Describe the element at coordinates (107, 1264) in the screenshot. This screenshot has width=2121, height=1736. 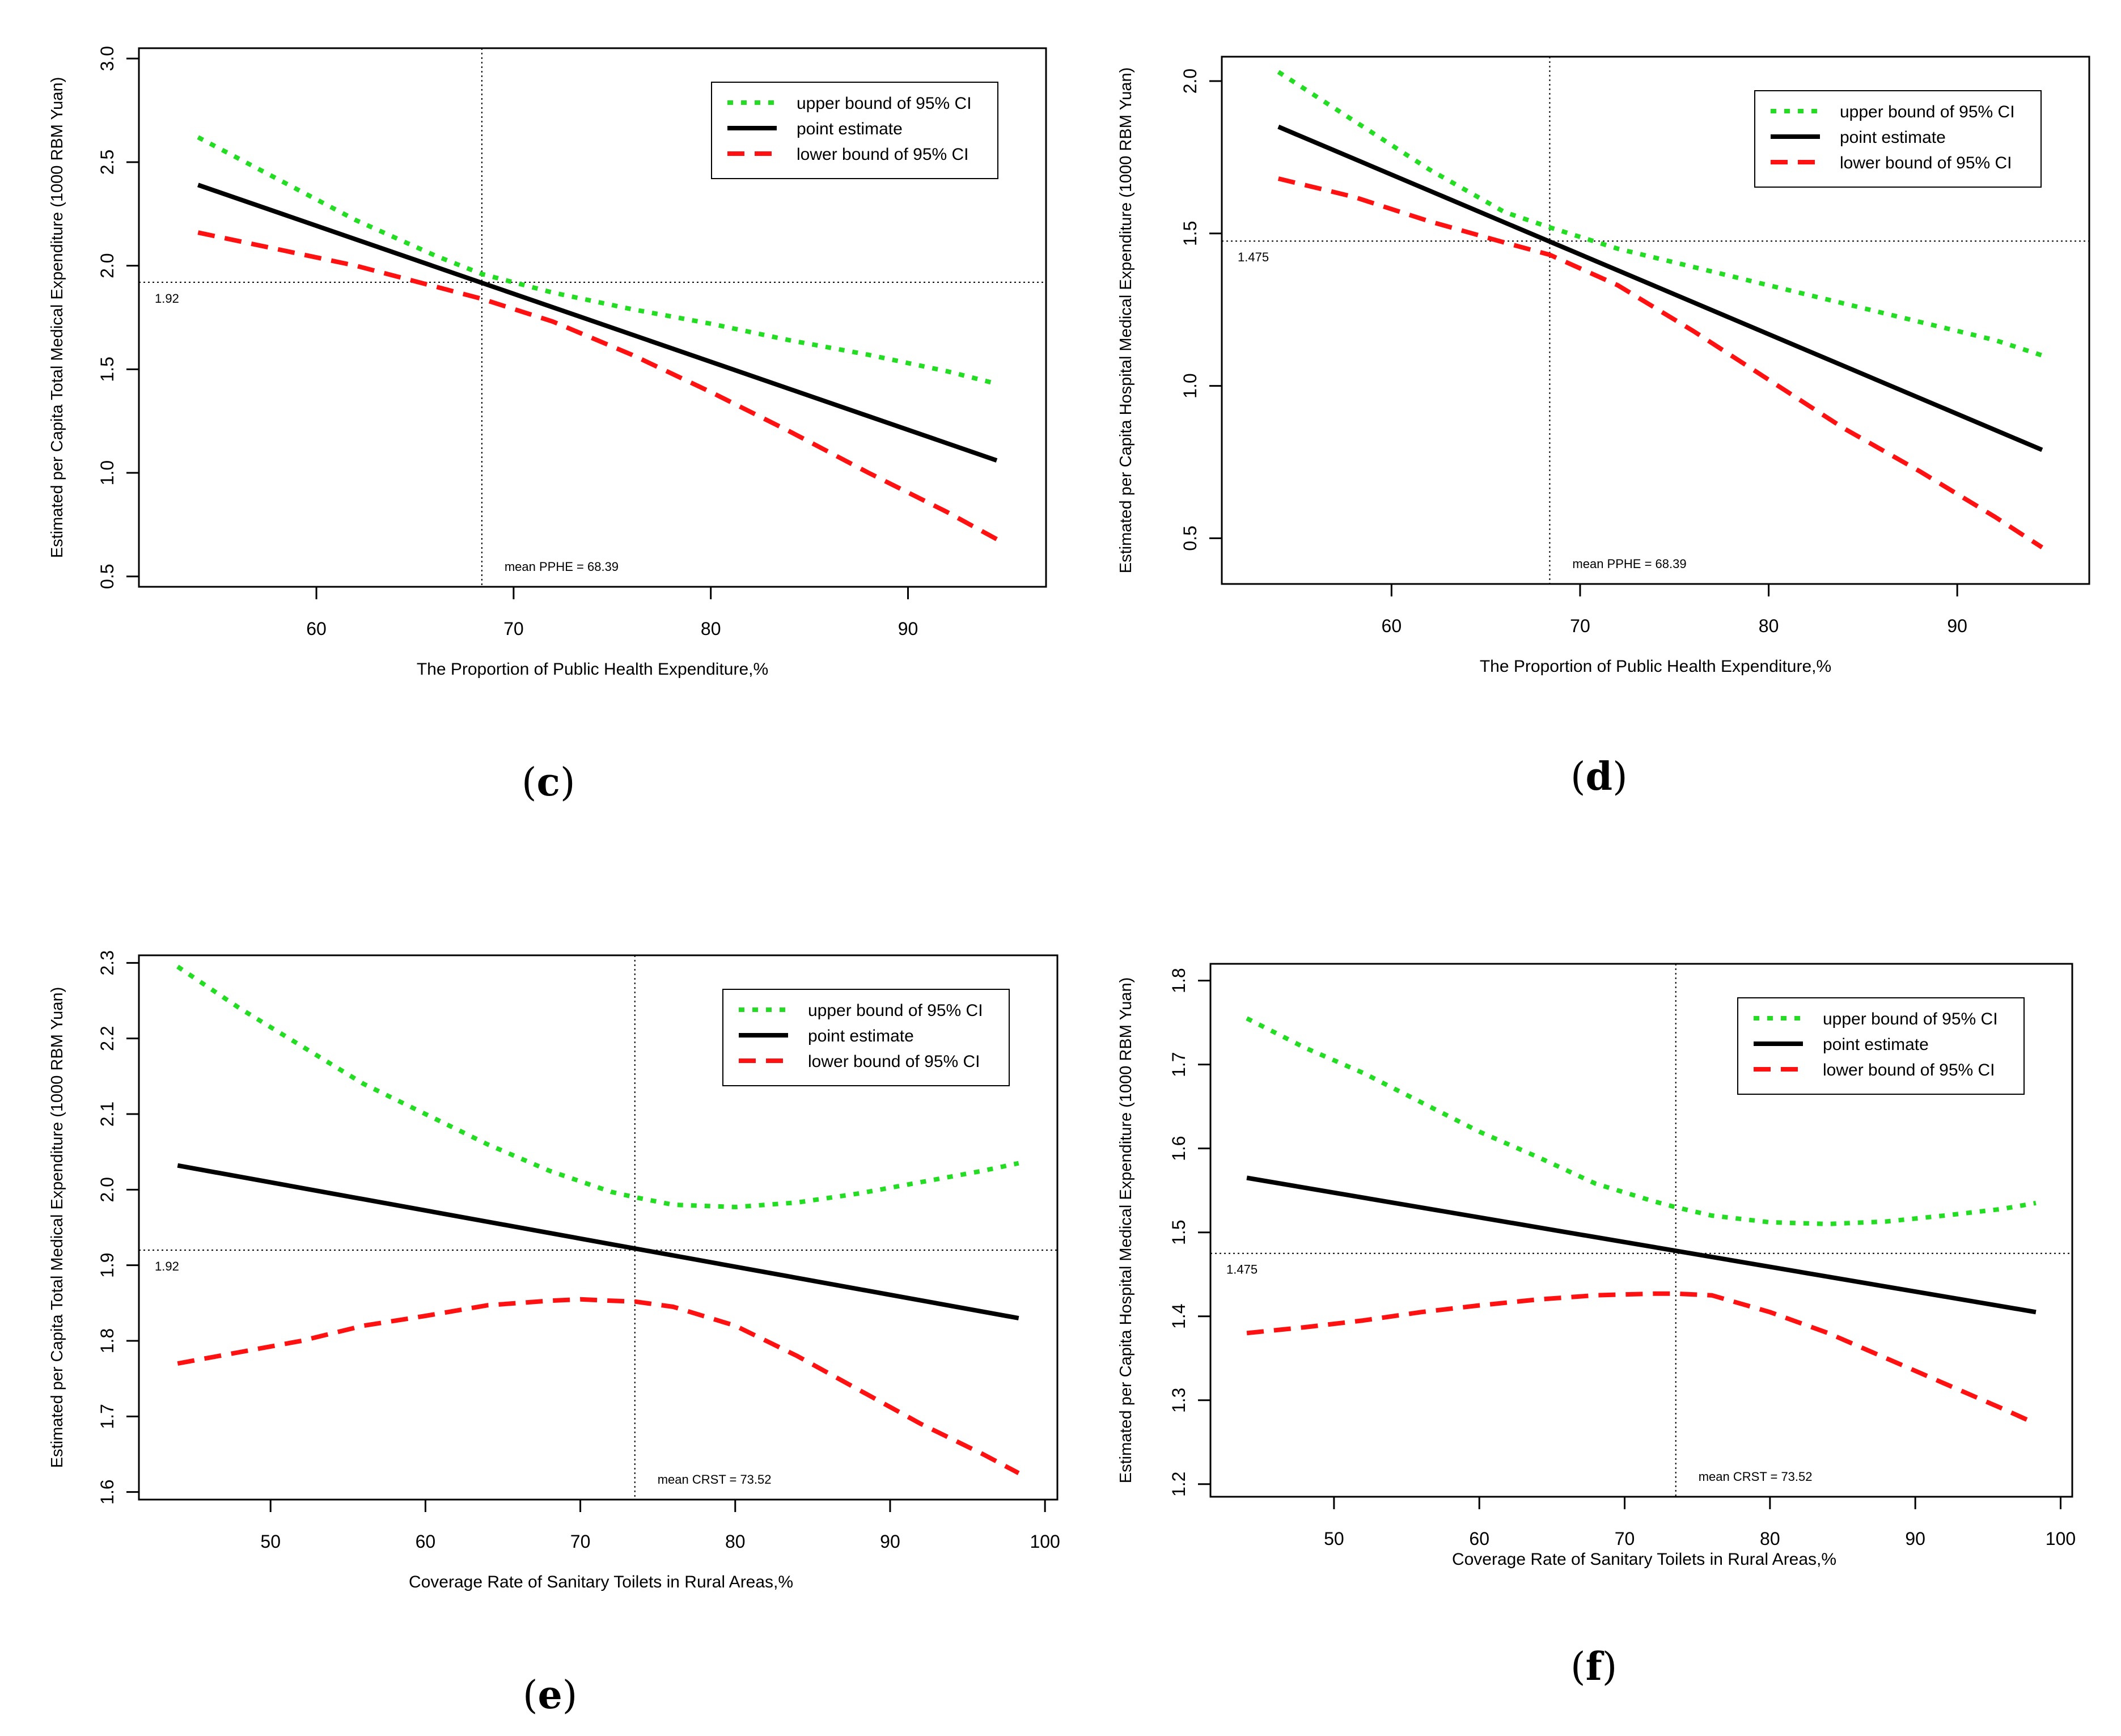
I see `y-tick-label: 1.9` at that location.